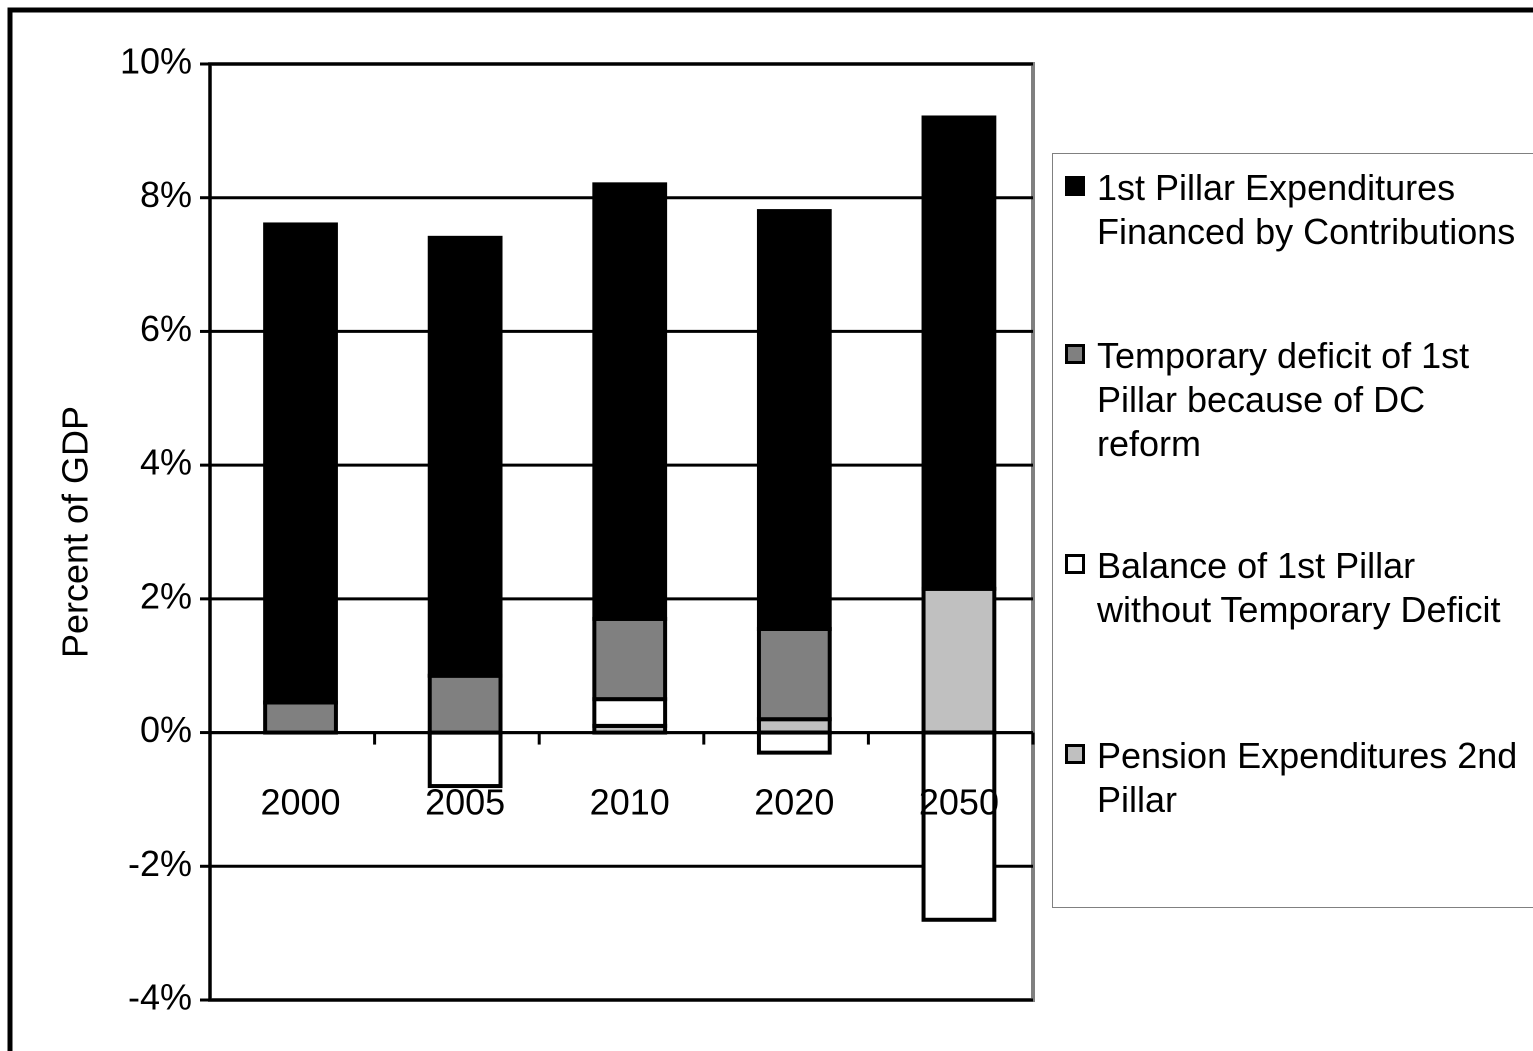 This screenshot has height=1051, width=1533. I want to click on x-tick-label: 2010, so click(630, 802).